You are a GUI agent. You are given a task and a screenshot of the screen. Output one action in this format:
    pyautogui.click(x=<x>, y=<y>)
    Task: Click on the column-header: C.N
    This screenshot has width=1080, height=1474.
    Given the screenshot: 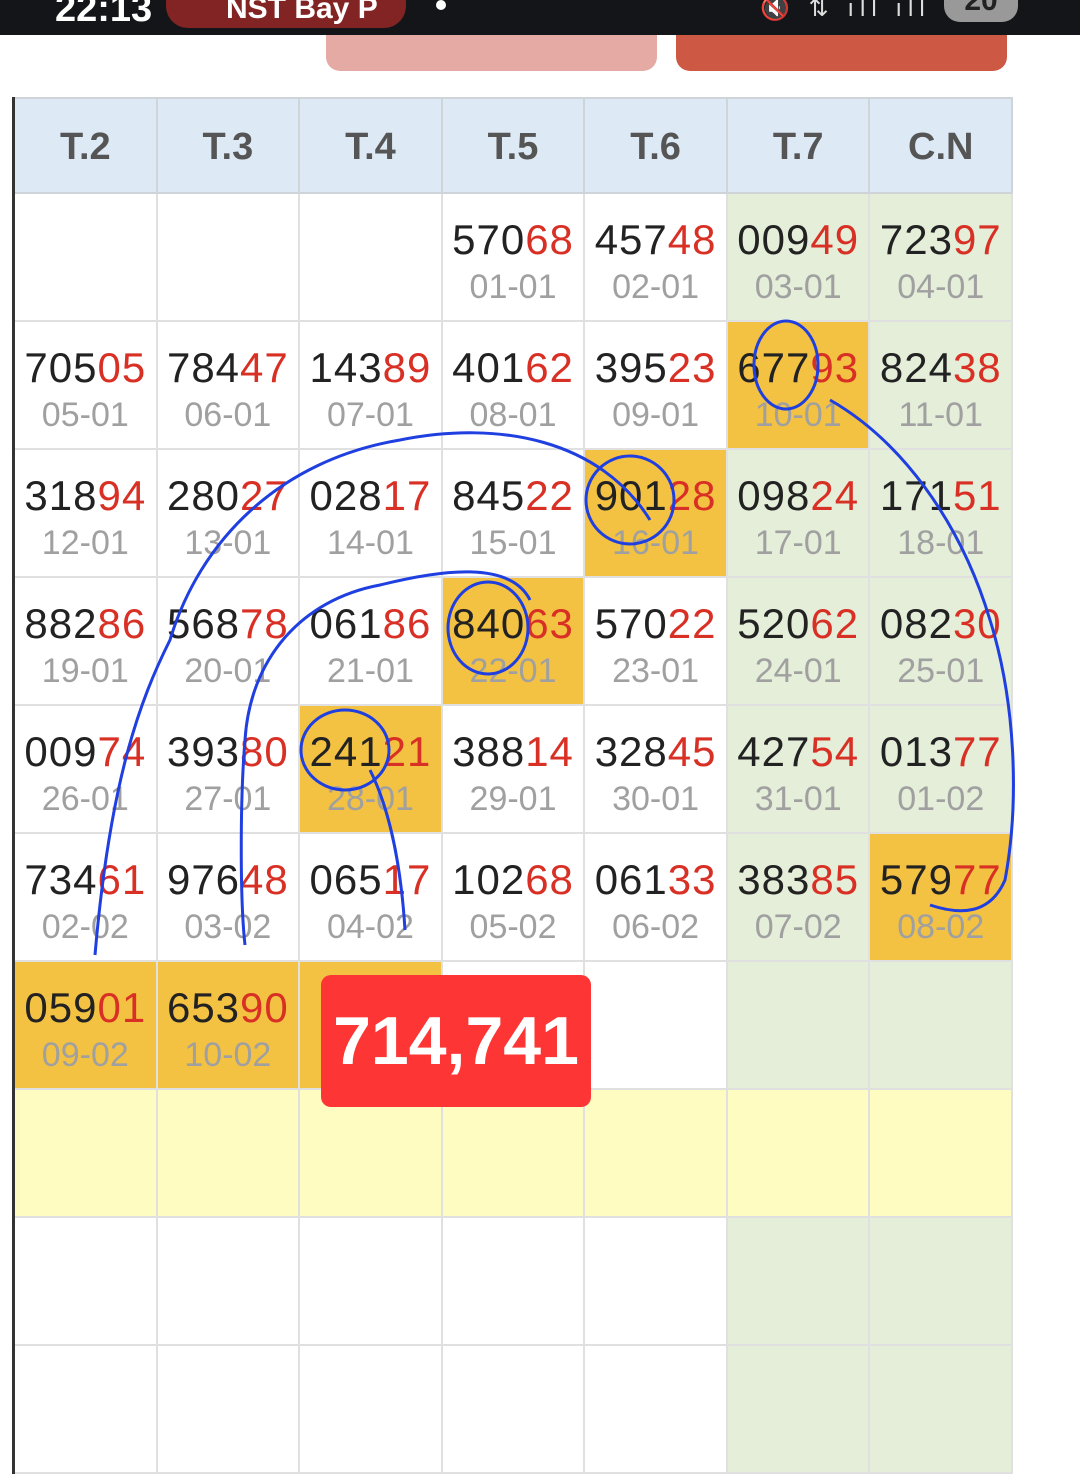 What is the action you would take?
    pyautogui.click(x=942, y=145)
    